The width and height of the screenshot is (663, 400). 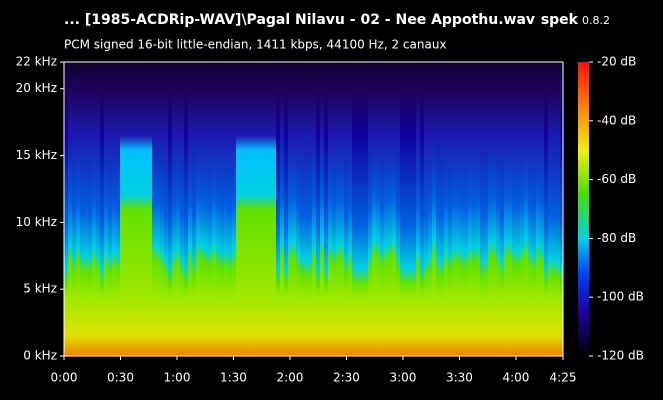 What do you see at coordinates (563, 378) in the screenshot?
I see `x-tick-label: 4:25` at bounding box center [563, 378].